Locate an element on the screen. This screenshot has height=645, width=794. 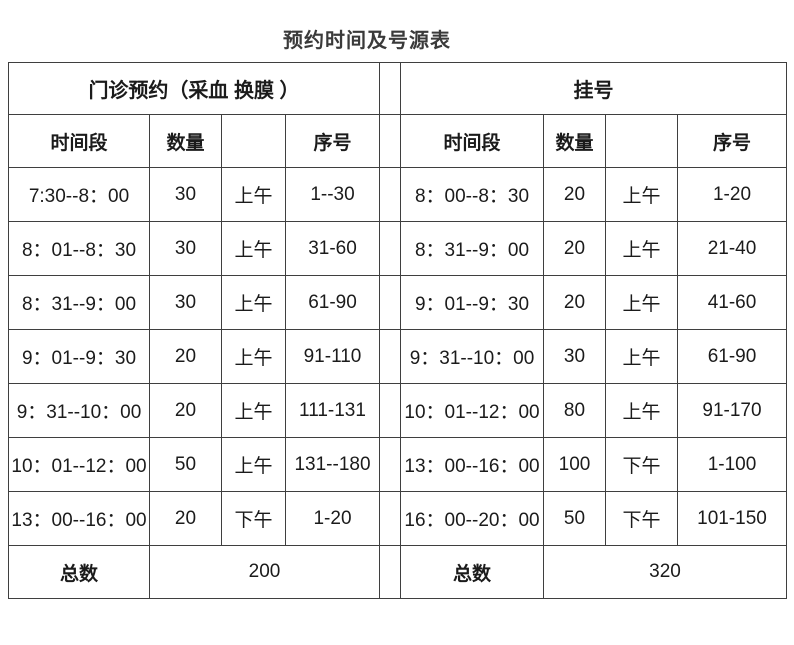
right-col-header-qty: 数量 is located at coordinates (574, 141).